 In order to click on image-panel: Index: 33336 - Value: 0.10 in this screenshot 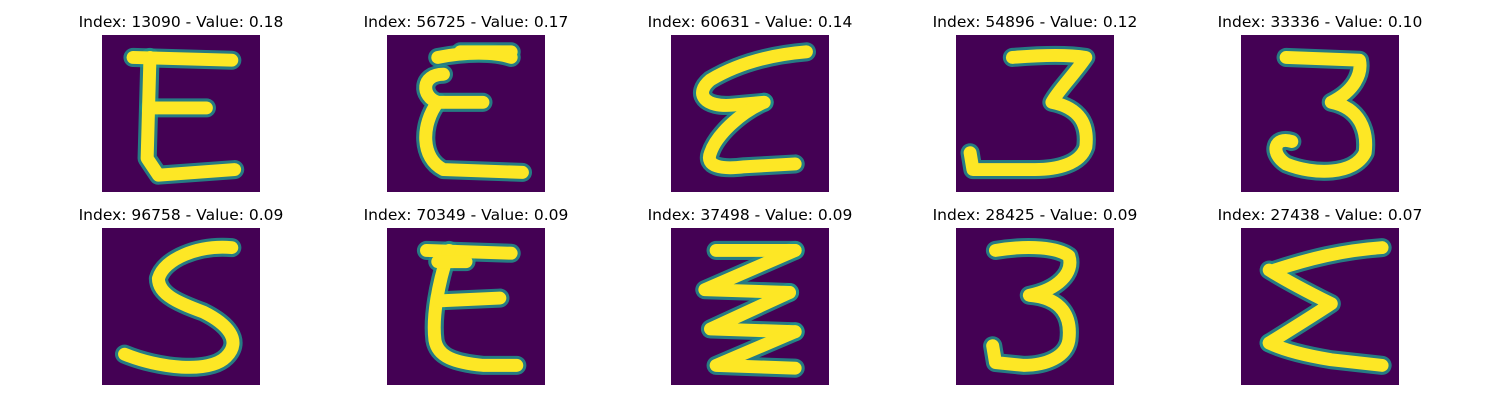, I will do `click(1320, 107)`.